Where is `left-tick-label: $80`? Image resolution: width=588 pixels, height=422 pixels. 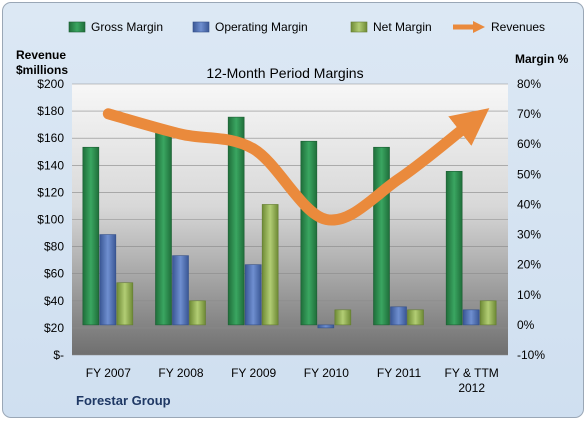 left-tick-label: $80 is located at coordinates (54, 247).